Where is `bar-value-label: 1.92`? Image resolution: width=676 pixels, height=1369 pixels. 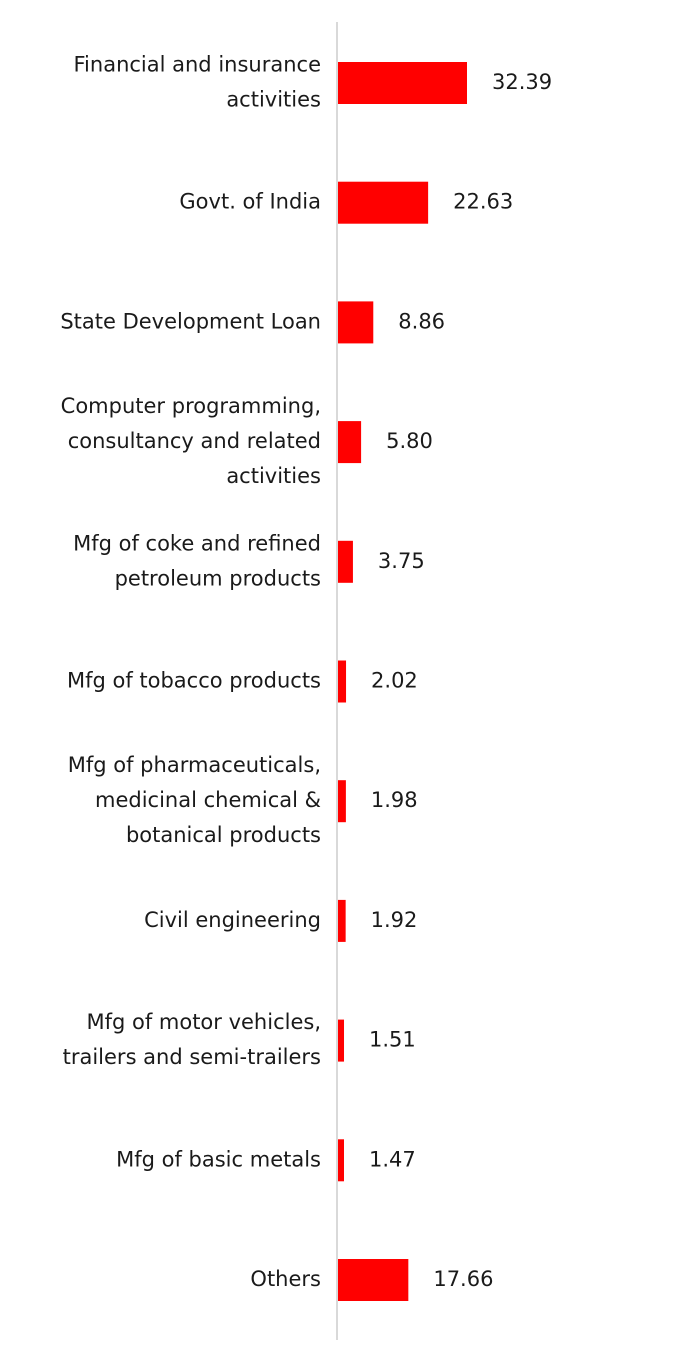
bar-value-label: 1.92 is located at coordinates (394, 920).